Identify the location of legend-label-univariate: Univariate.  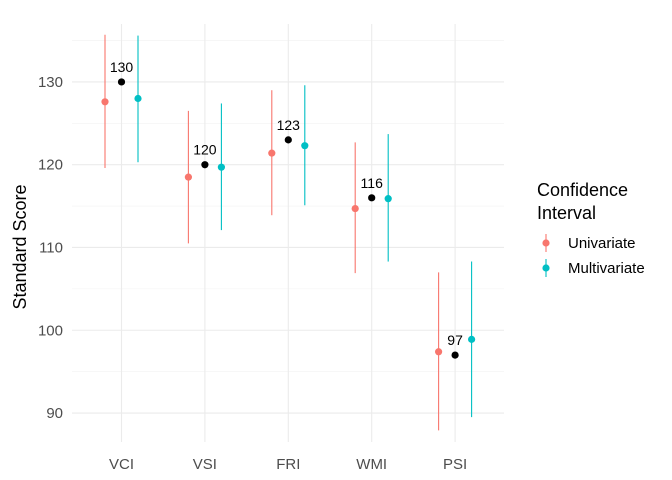
(602, 243).